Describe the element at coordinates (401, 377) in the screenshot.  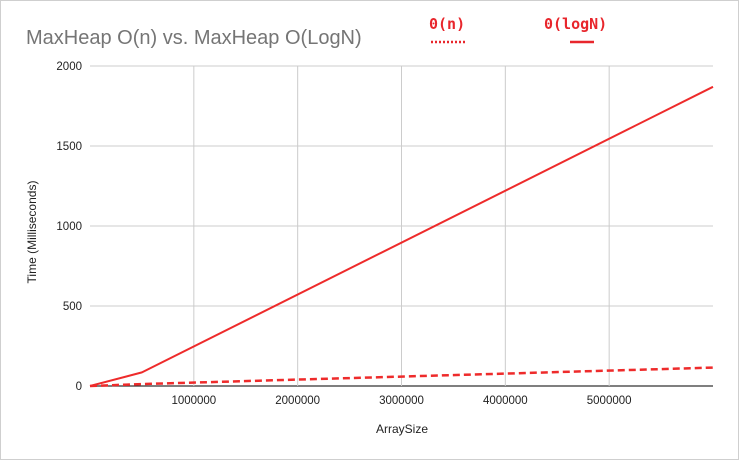
I see `series-line-ologn` at that location.